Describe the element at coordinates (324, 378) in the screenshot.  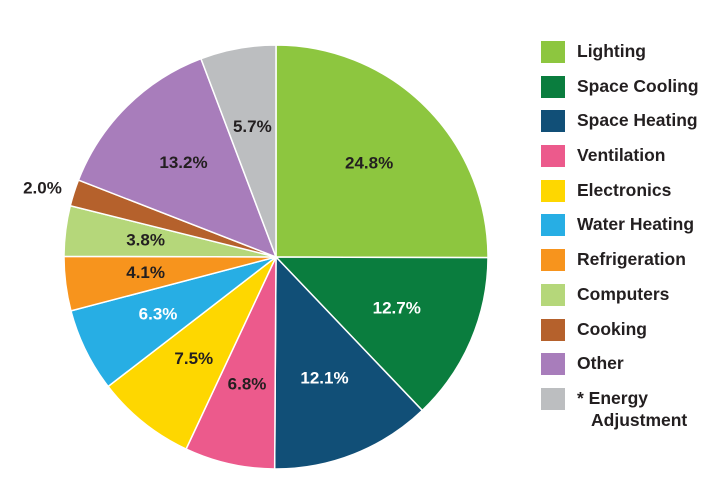
I see `slice-label: 12.1%` at that location.